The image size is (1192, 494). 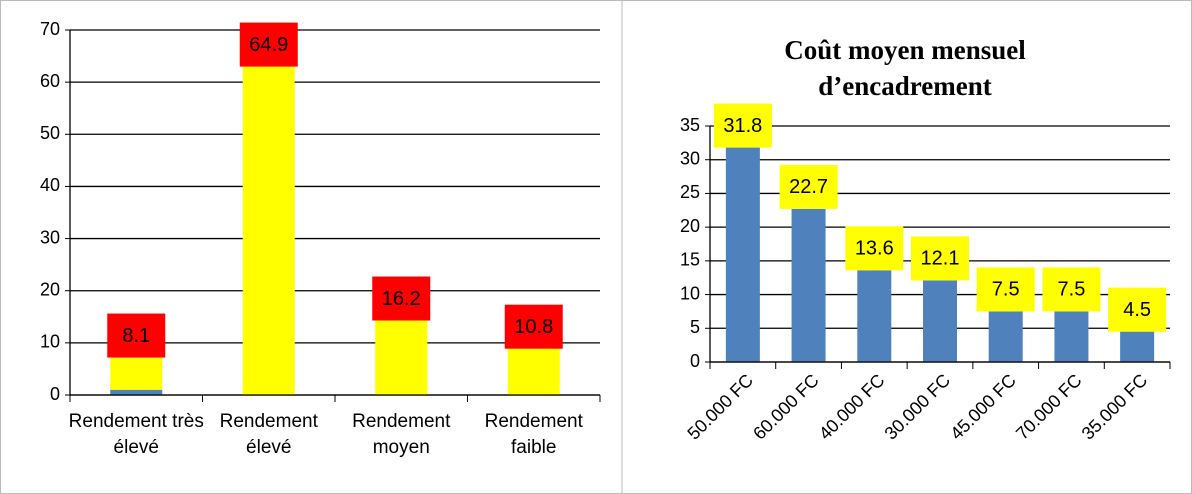 What do you see at coordinates (50, 133) in the screenshot?
I see `y-tick-label: 50` at bounding box center [50, 133].